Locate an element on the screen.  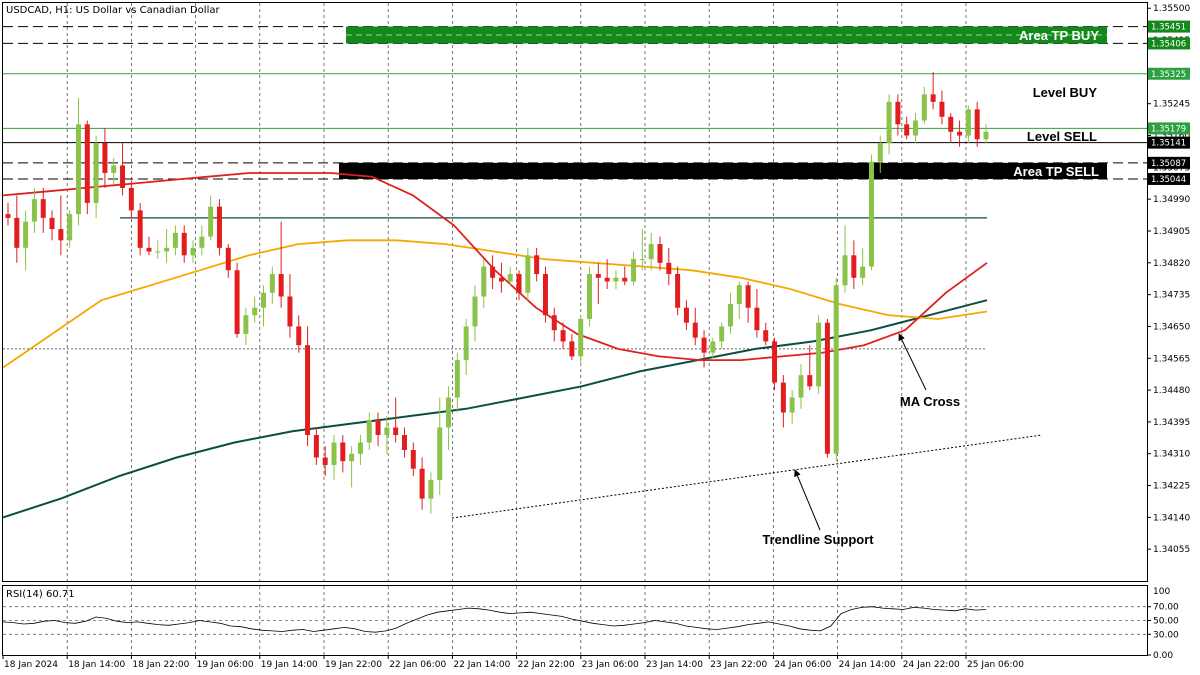
y-tick-label: 1.34735 is located at coordinates (1171, 296).